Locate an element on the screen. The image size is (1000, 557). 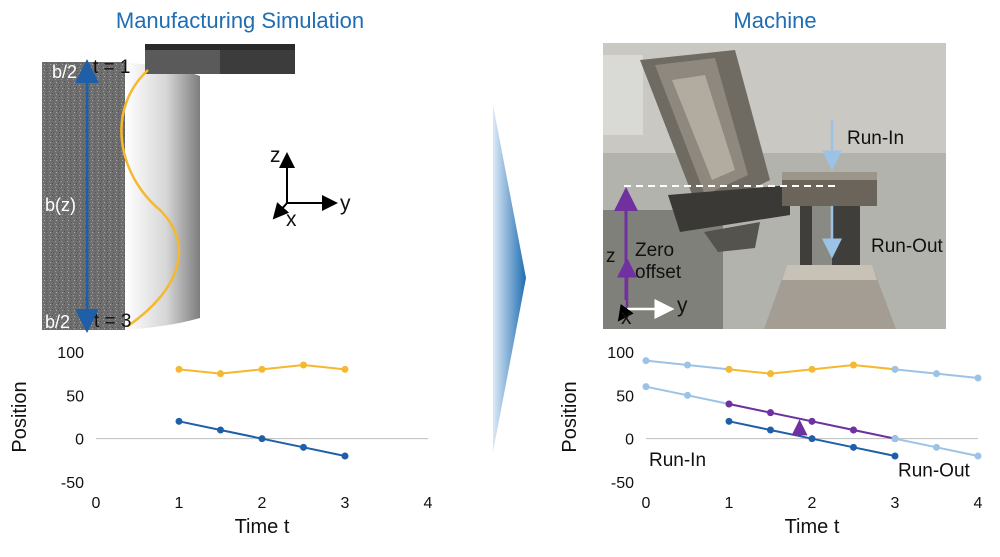
grinding-wheel is located at coordinates (162, 196).